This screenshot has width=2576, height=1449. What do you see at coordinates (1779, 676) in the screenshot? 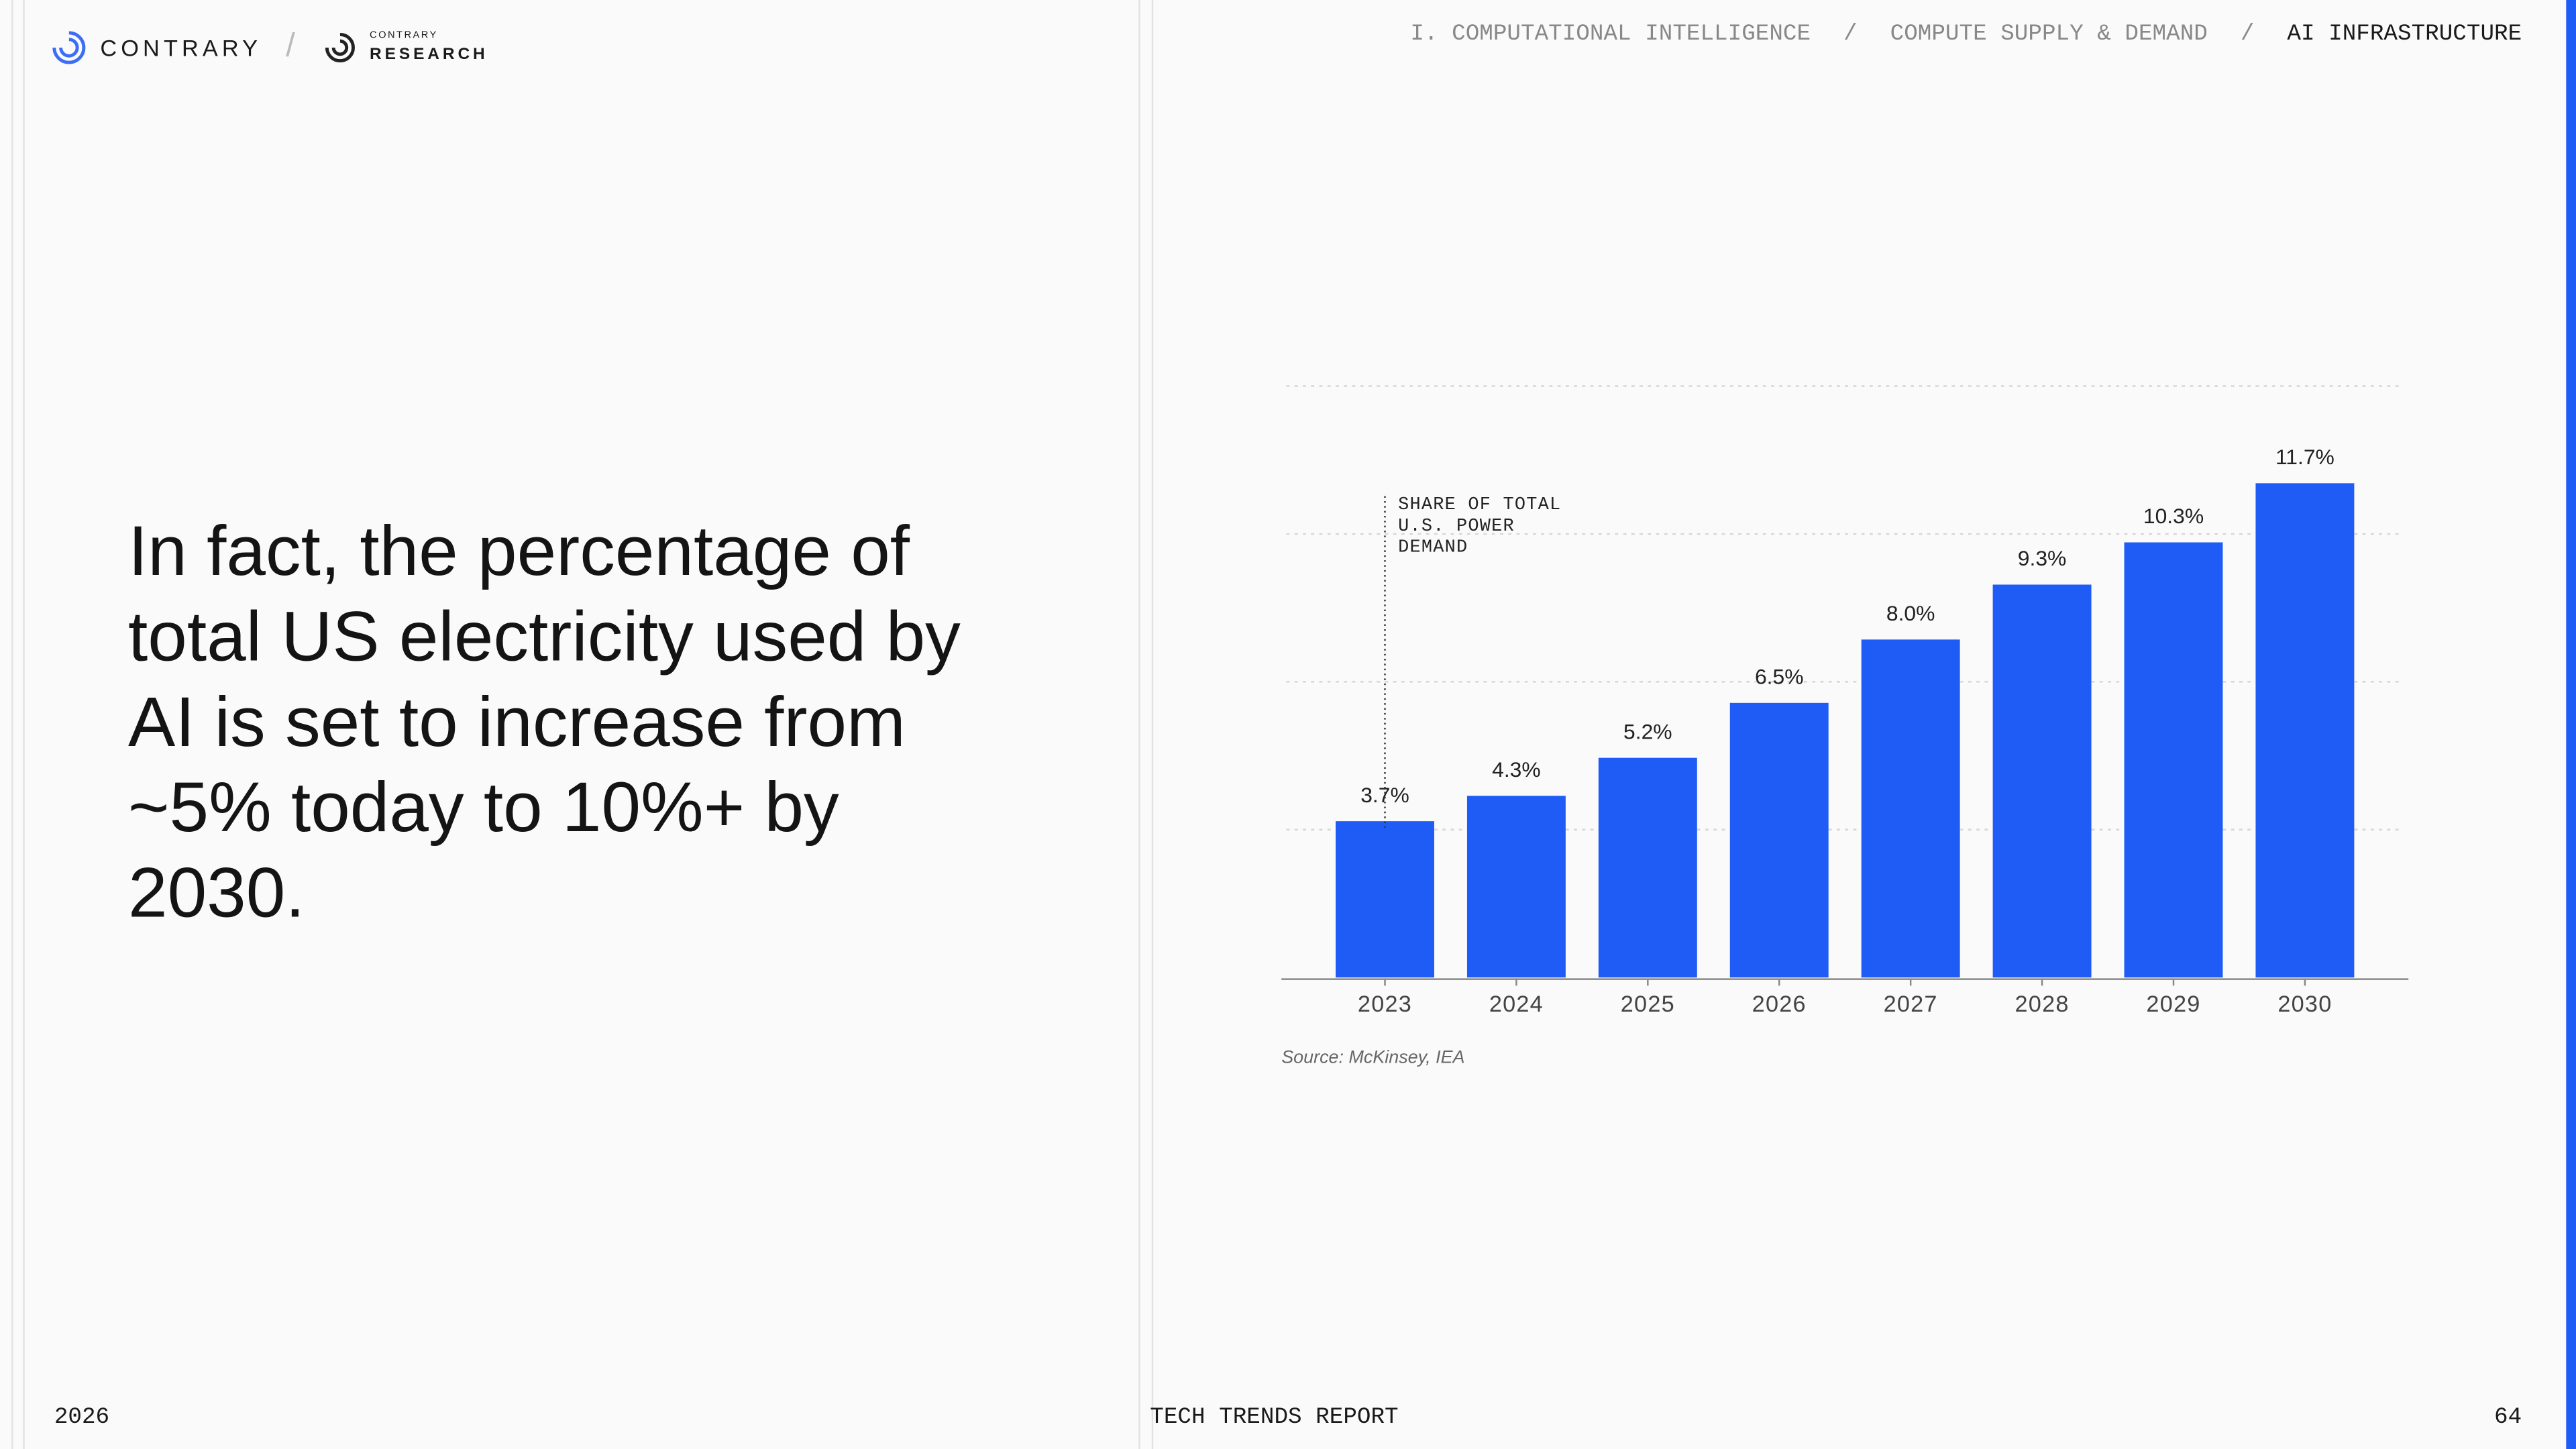
I see `value-label: 6.5%` at bounding box center [1779, 676].